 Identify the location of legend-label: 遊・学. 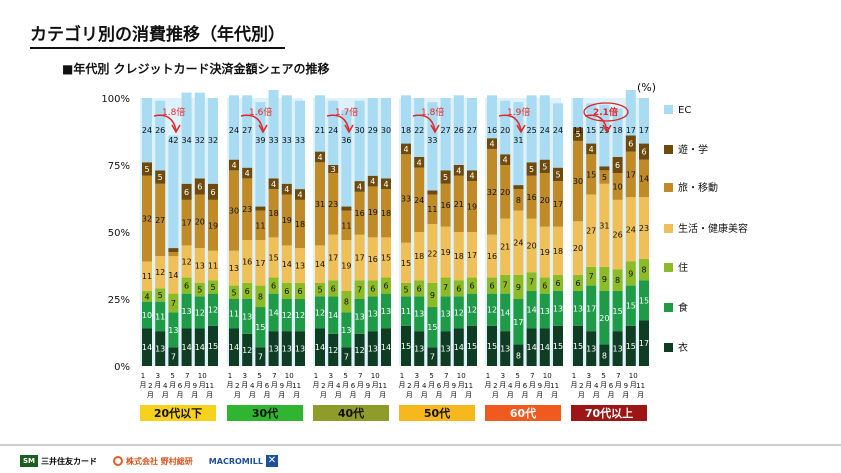
(693, 149).